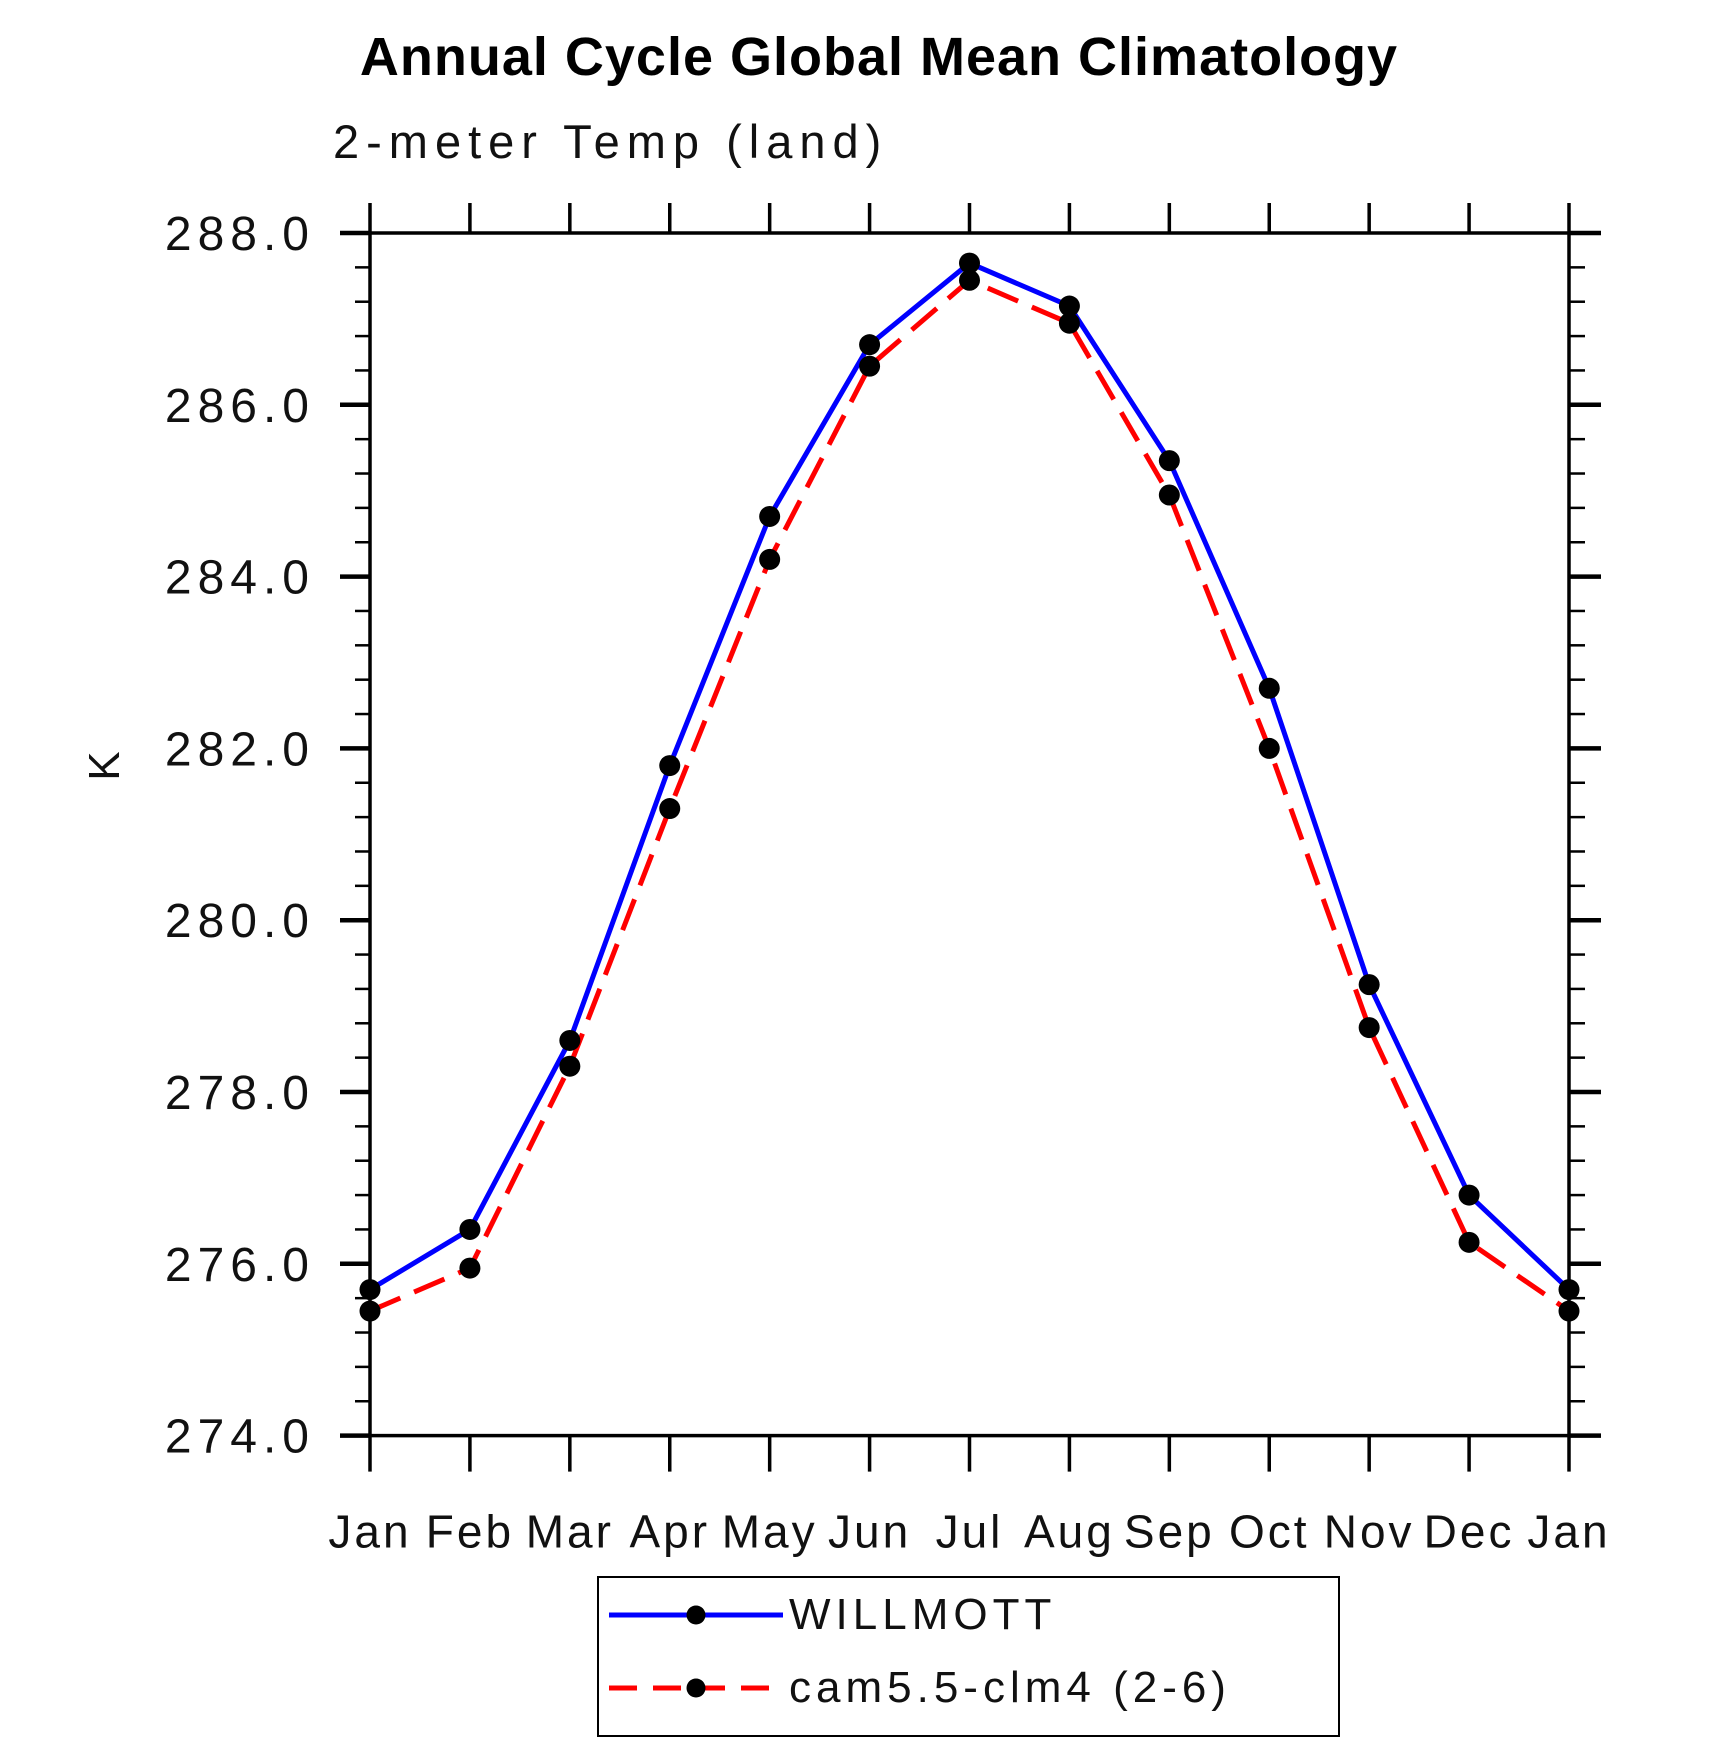 Image resolution: width=1710 pixels, height=1740 pixels. What do you see at coordinates (1169, 1532) in the screenshot?
I see `x-tick-label: Sep` at bounding box center [1169, 1532].